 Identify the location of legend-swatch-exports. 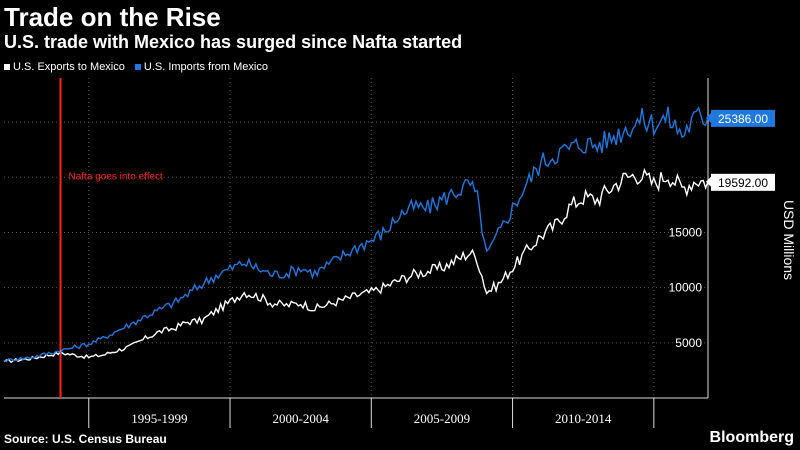
(7, 67).